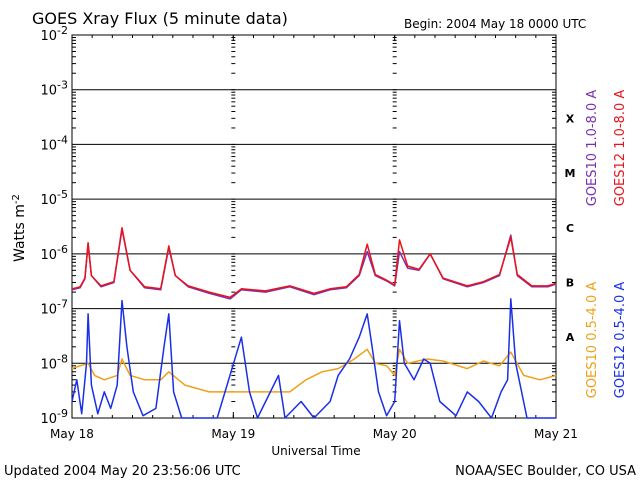 The image size is (640, 480). Describe the element at coordinates (62, 85) in the screenshot. I see `y-tick-exponent: -3` at that location.